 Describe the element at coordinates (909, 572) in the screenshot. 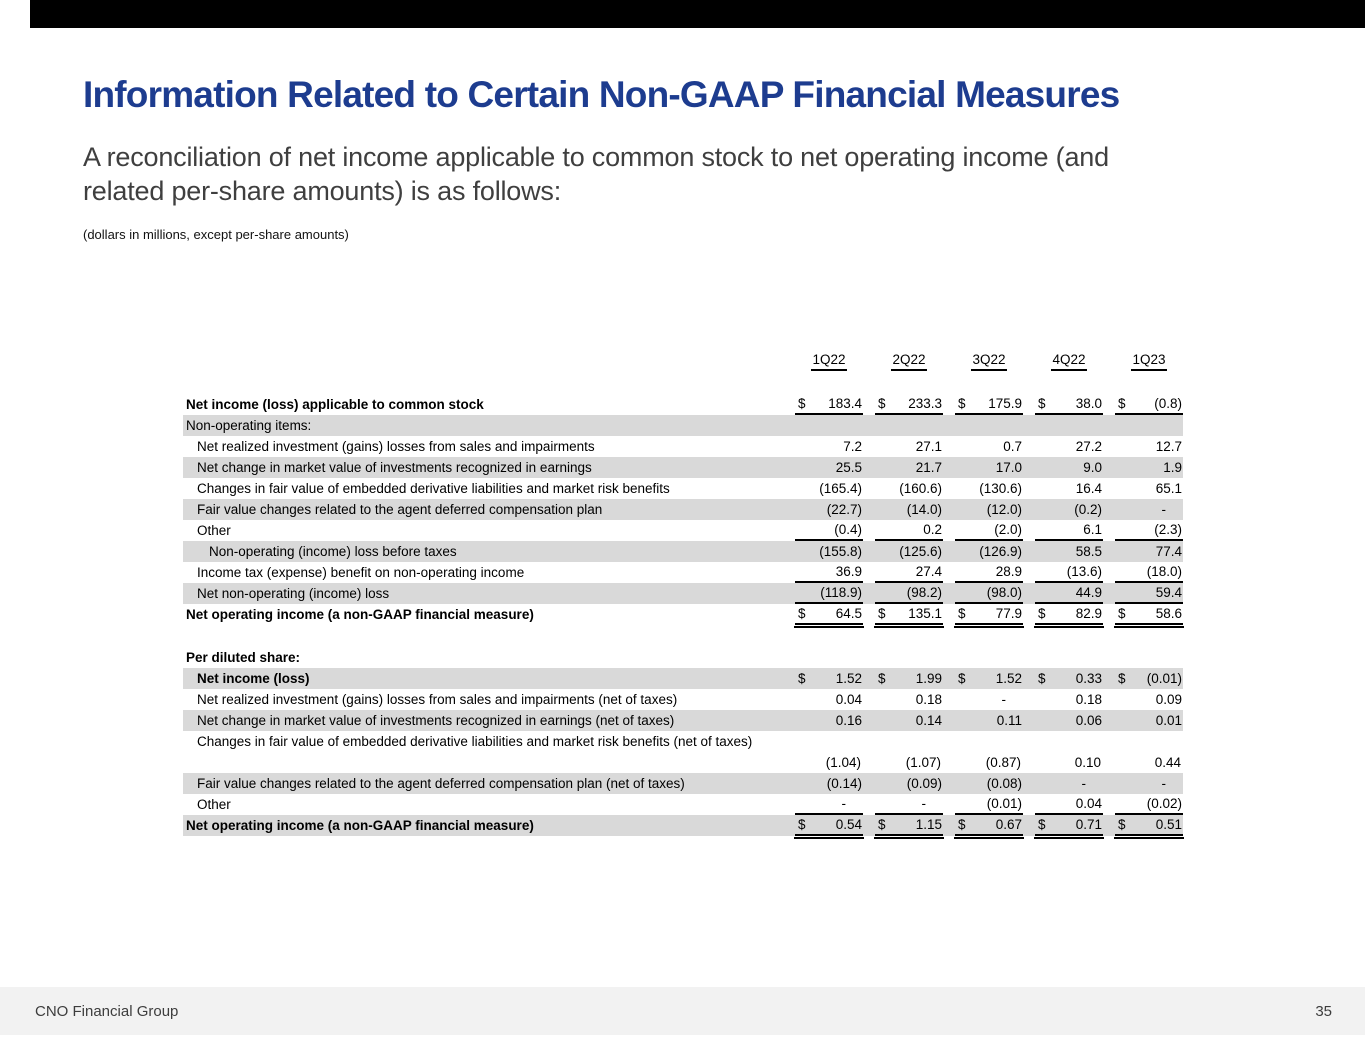

I see `cell-content: 27.4` at that location.